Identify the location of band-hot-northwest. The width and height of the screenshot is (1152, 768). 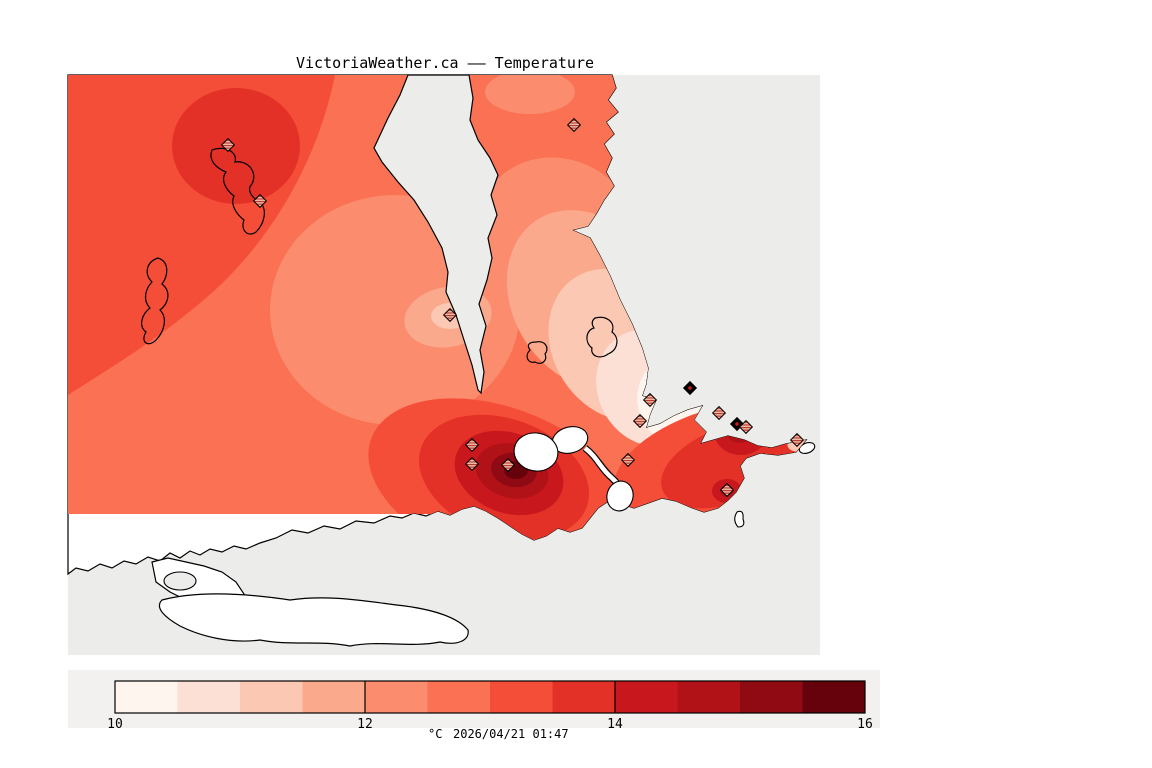
(236, 146).